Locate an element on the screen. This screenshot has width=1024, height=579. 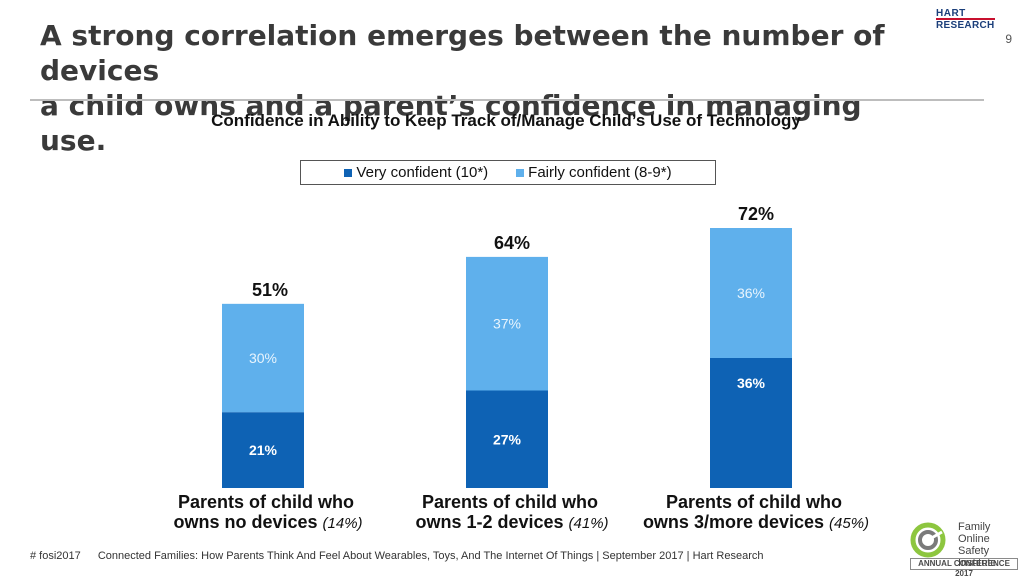
page-number: 9 is located at coordinates (1008, 39).